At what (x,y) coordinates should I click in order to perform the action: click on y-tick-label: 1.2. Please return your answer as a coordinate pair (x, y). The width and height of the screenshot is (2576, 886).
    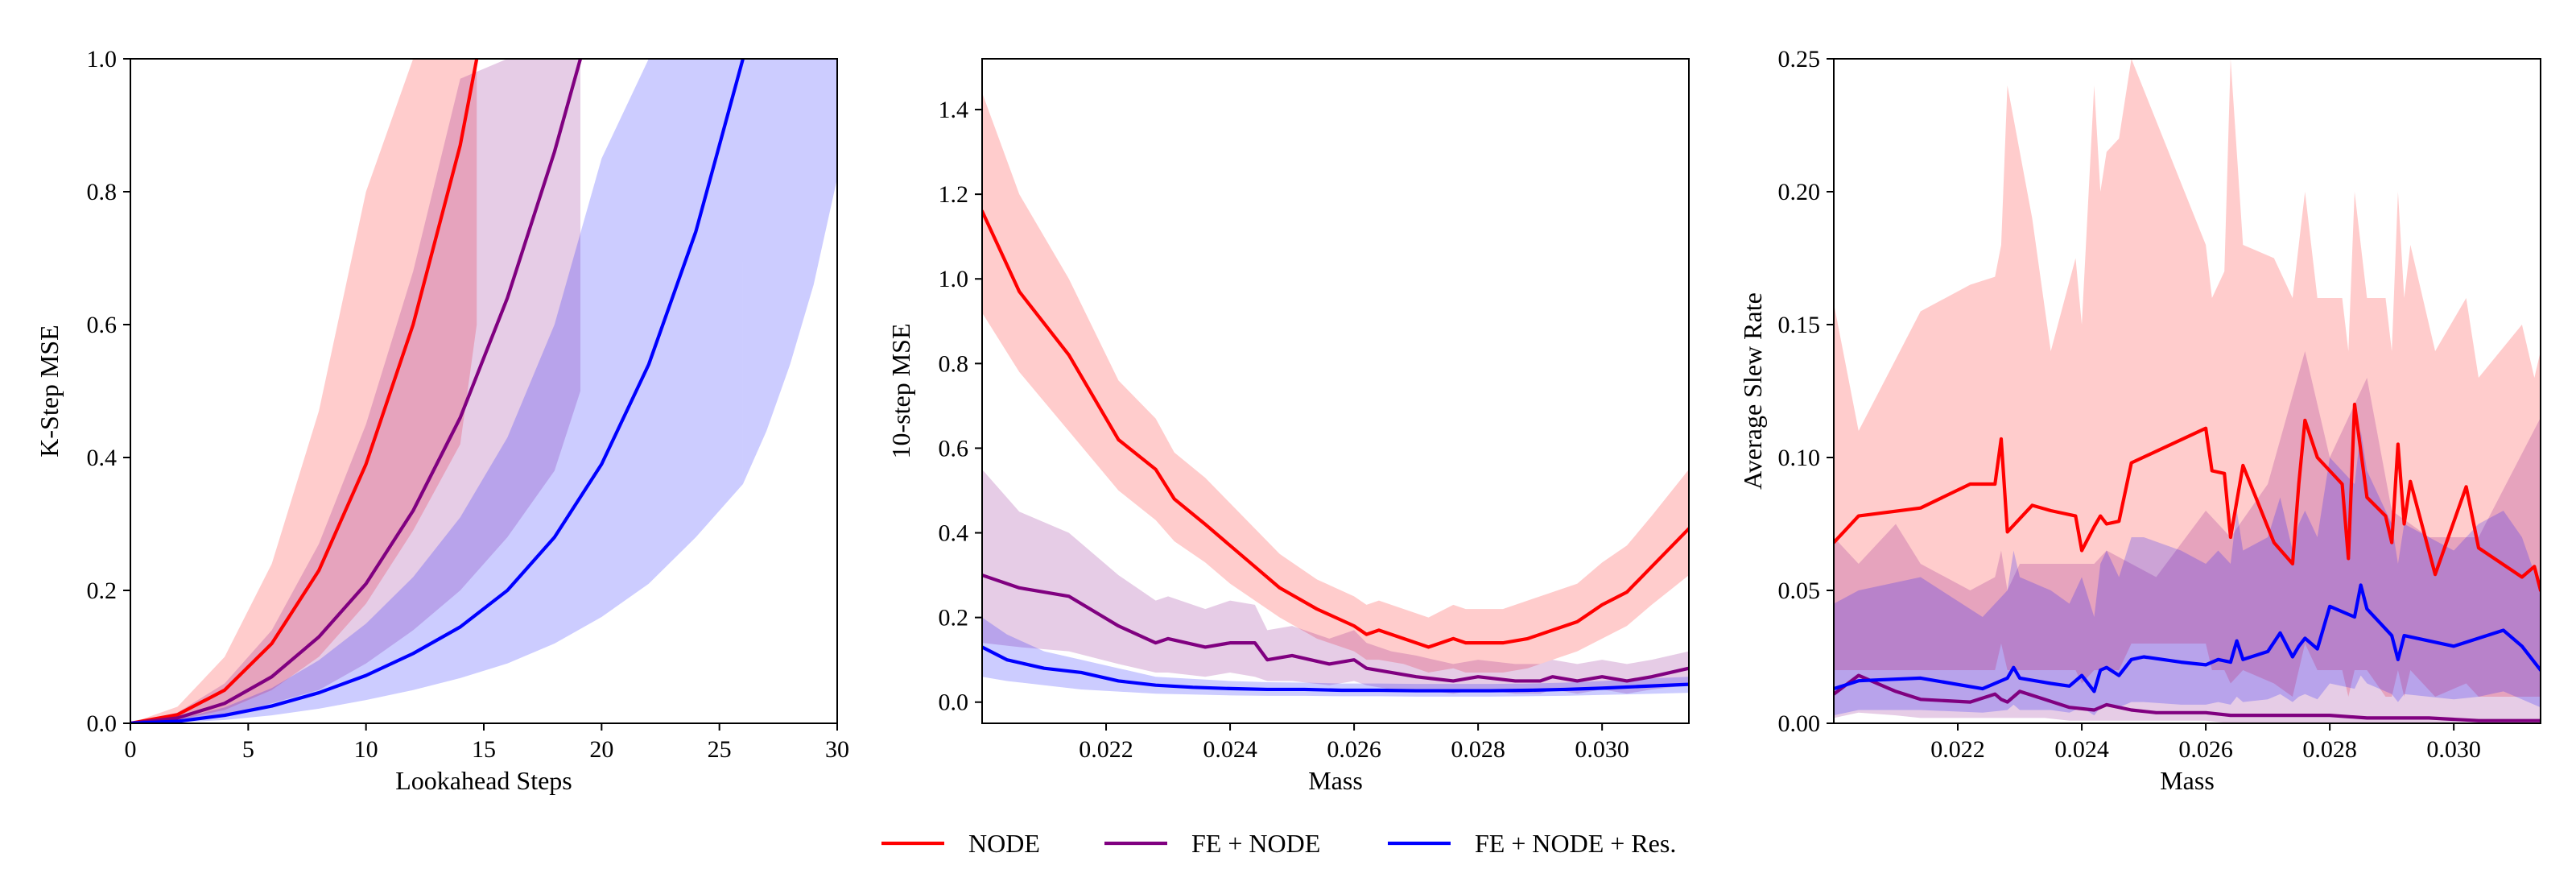
    Looking at the image, I should click on (954, 194).